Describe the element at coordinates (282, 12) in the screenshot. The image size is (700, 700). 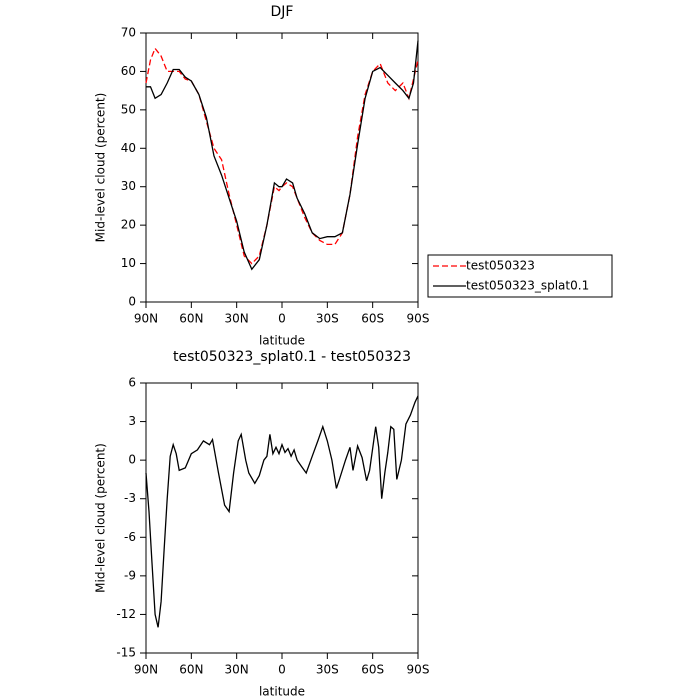
I see `chart-title: DJF` at that location.